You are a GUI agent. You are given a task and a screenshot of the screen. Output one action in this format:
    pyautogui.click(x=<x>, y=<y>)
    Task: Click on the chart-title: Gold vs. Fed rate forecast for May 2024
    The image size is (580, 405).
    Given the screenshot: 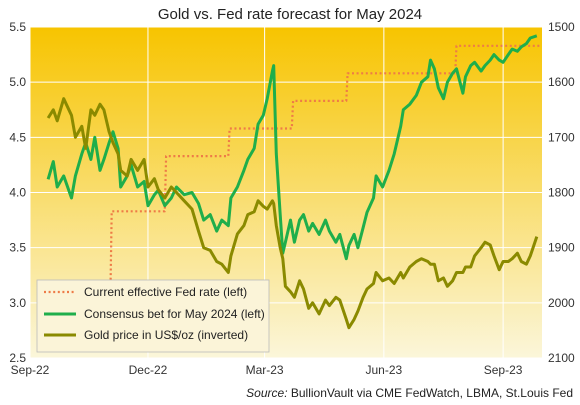 What is the action you would take?
    pyautogui.click(x=290, y=14)
    